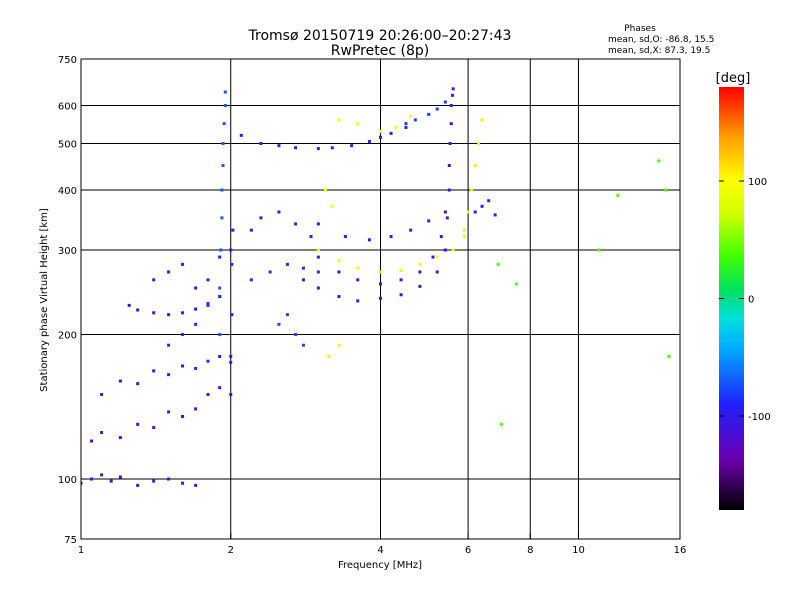 The height and width of the screenshot is (600, 800). What do you see at coordinates (468, 550) in the screenshot?
I see `x-tick-label: 6` at bounding box center [468, 550].